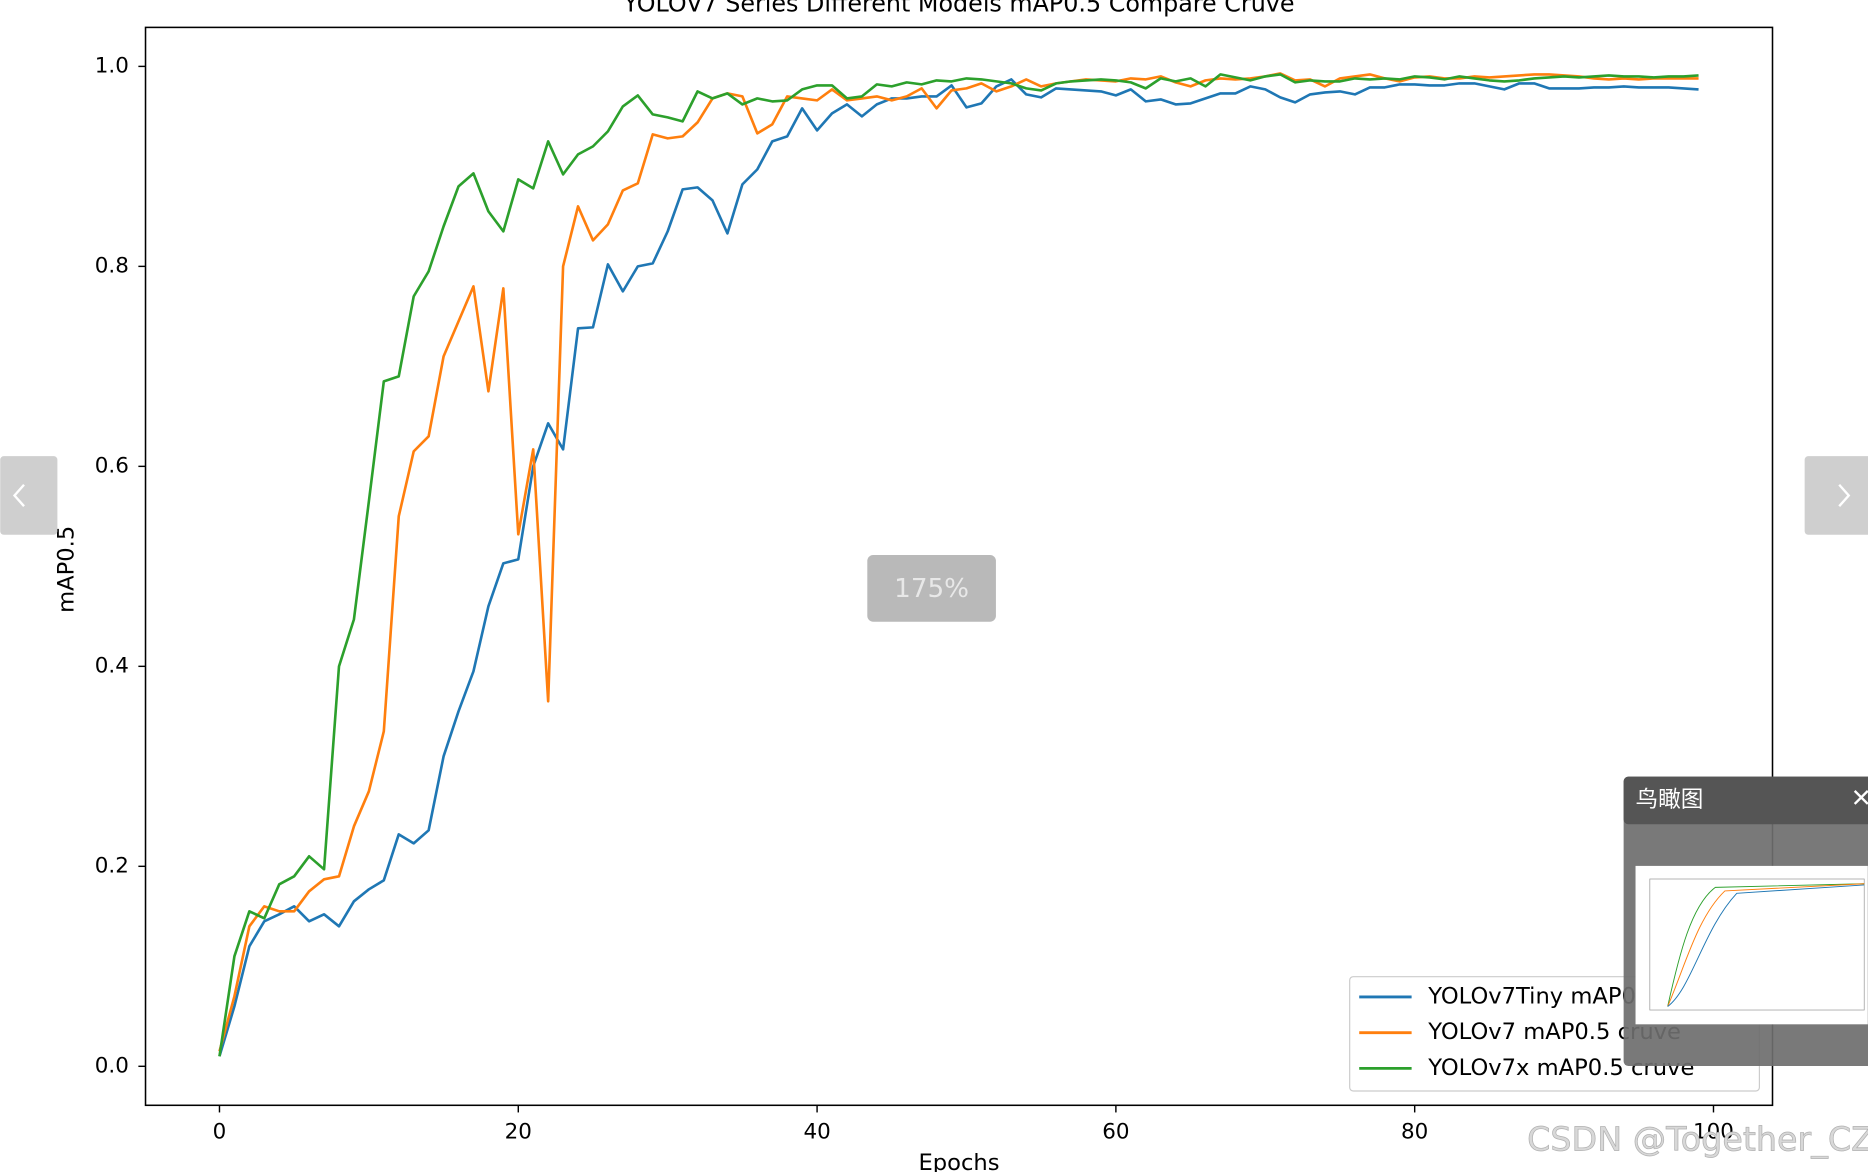  I want to click on prev-button, so click(29, 495).